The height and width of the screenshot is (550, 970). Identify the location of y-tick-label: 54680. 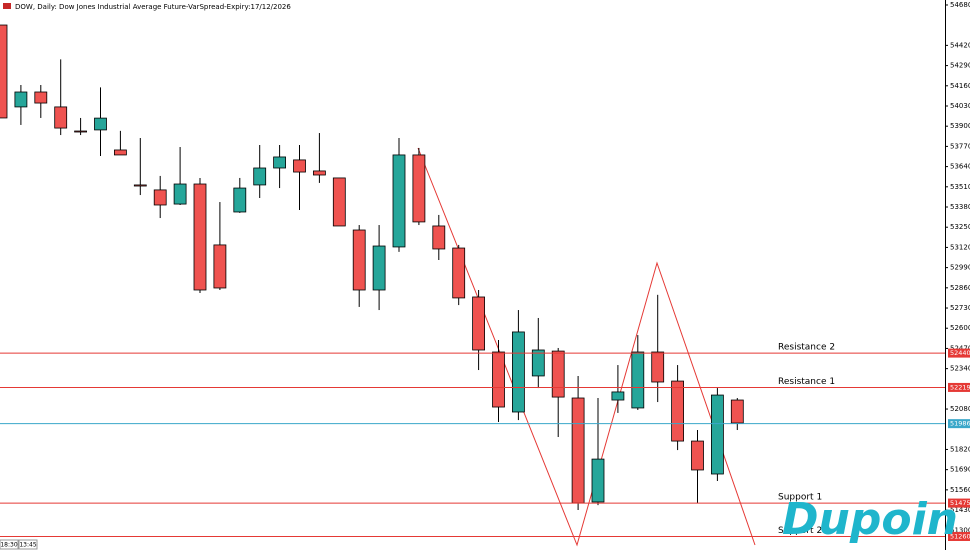
(960, 5).